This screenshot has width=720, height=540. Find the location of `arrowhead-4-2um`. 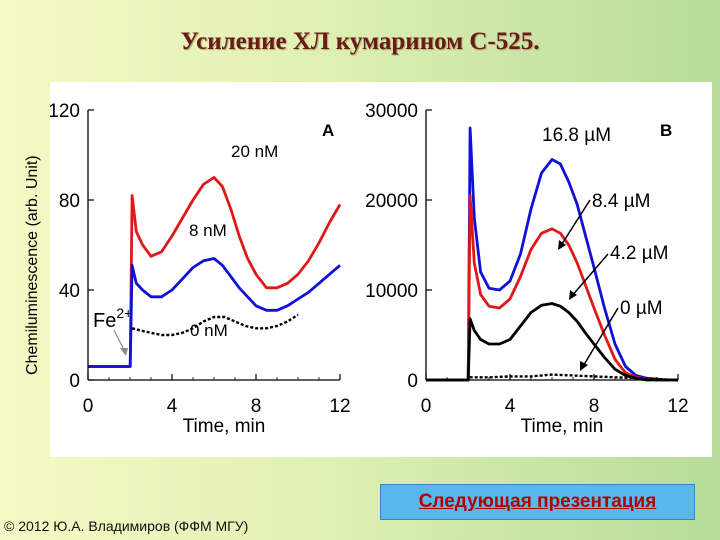

arrowhead-4-2um is located at coordinates (573, 295).